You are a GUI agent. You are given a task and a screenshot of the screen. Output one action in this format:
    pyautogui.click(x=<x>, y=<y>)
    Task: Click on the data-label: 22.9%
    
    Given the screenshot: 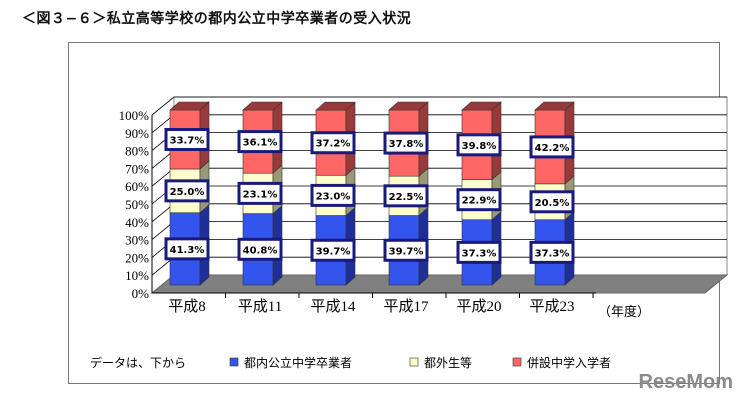 What is the action you would take?
    pyautogui.click(x=479, y=201)
    